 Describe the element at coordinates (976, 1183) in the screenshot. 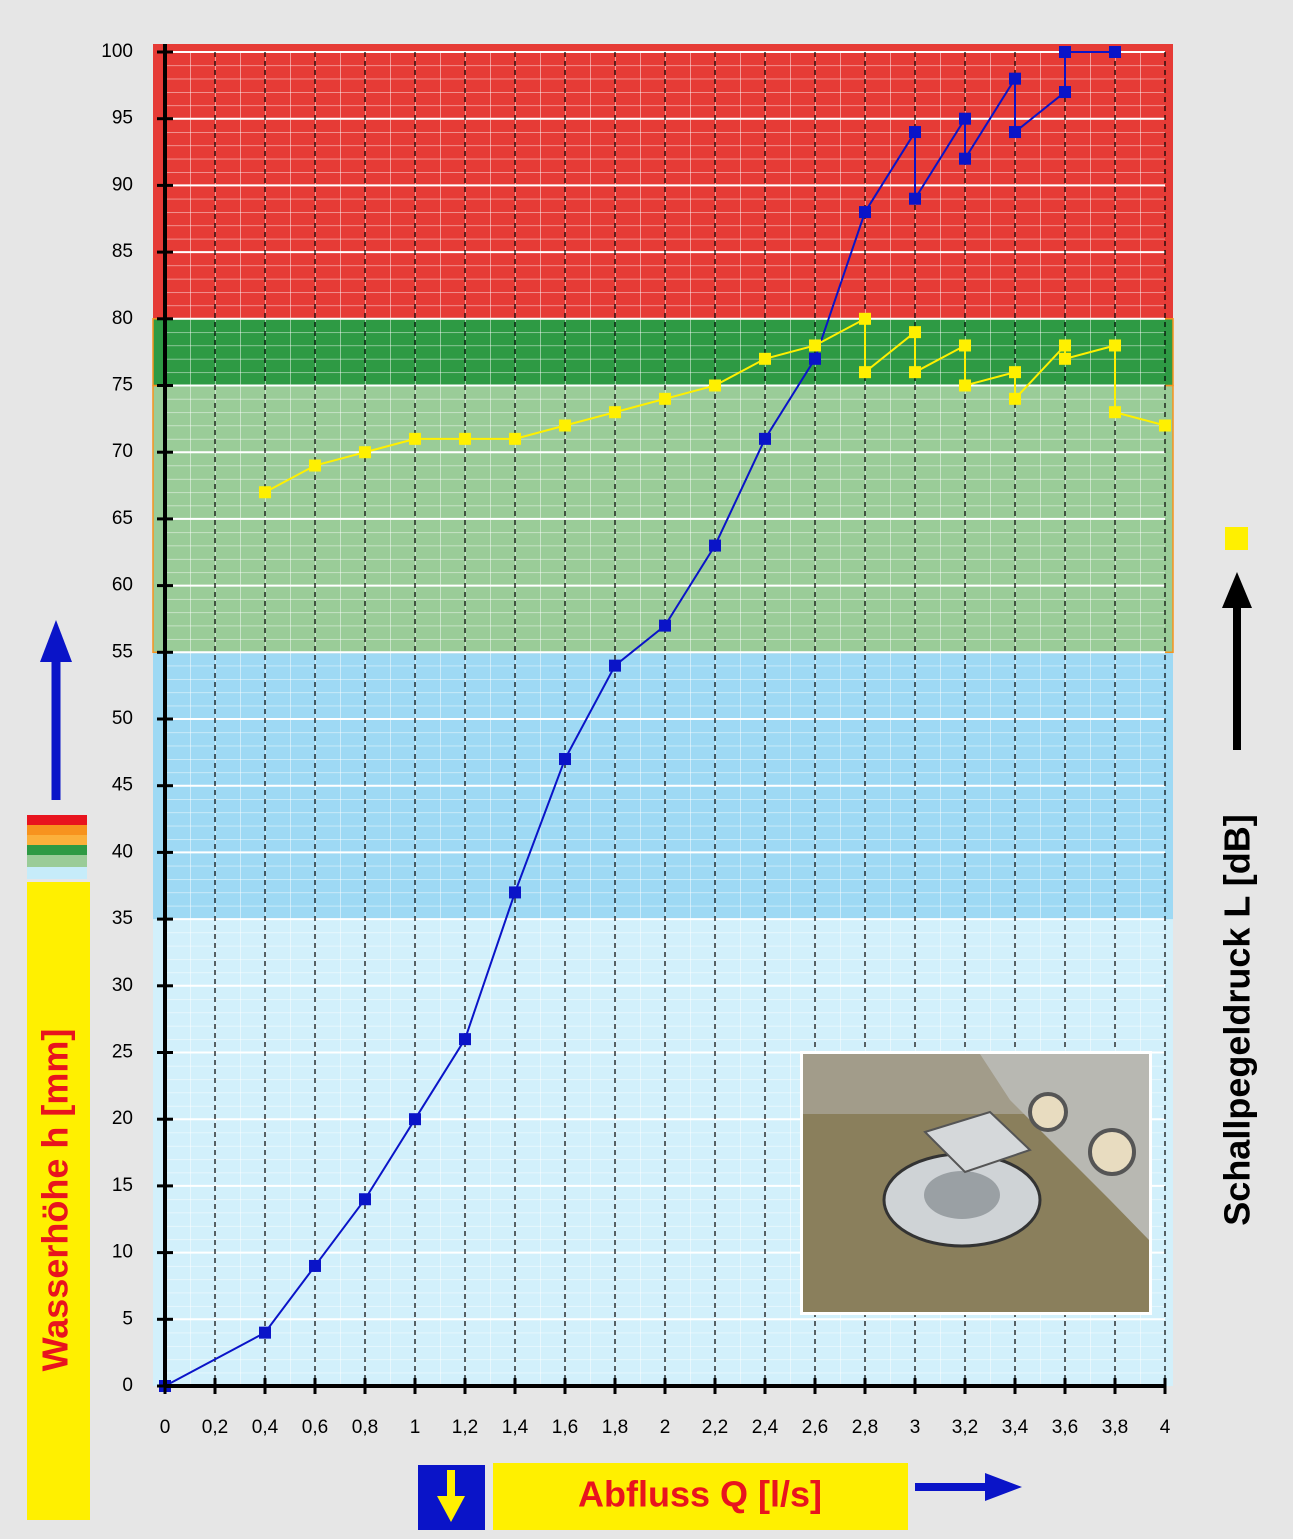

I see `photo` at that location.